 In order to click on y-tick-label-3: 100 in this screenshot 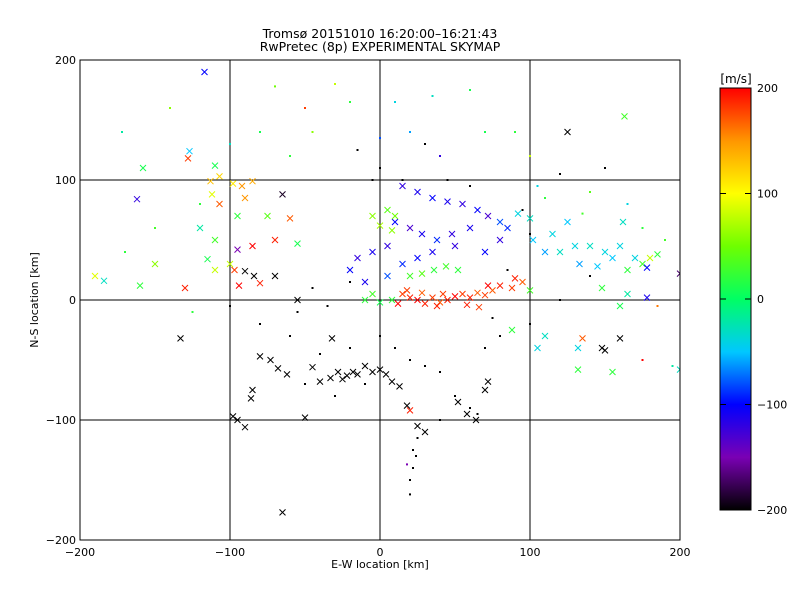, I will do `click(65, 180)`.